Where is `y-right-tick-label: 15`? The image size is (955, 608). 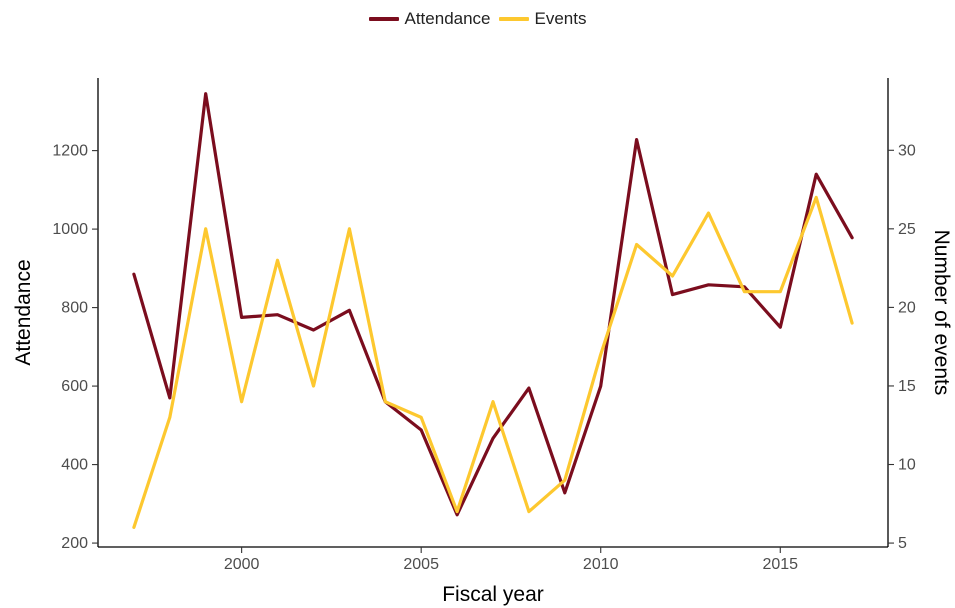 y-right-tick-label: 15 is located at coordinates (907, 386).